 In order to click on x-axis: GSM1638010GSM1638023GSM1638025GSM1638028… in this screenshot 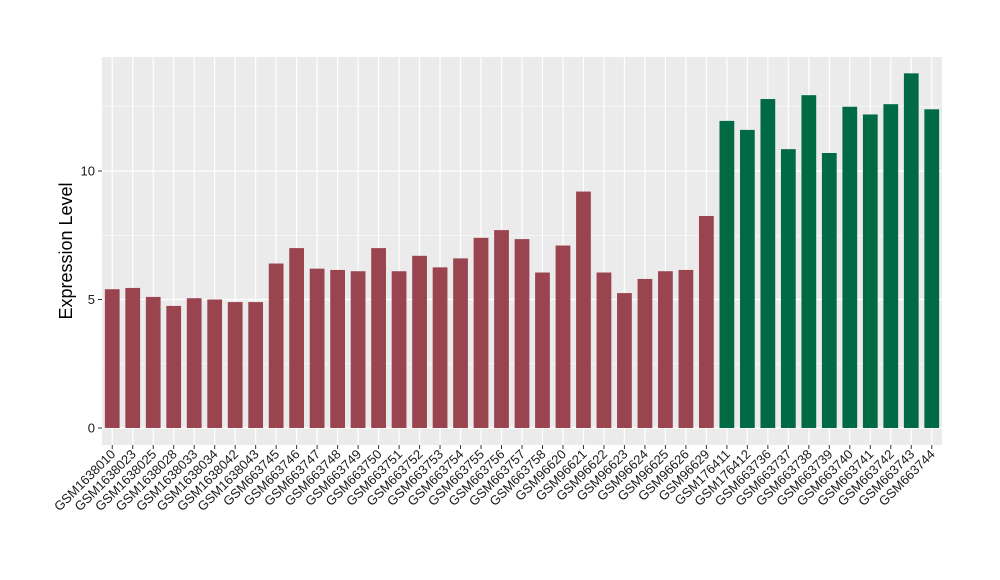, I will do `click(494, 479)`.